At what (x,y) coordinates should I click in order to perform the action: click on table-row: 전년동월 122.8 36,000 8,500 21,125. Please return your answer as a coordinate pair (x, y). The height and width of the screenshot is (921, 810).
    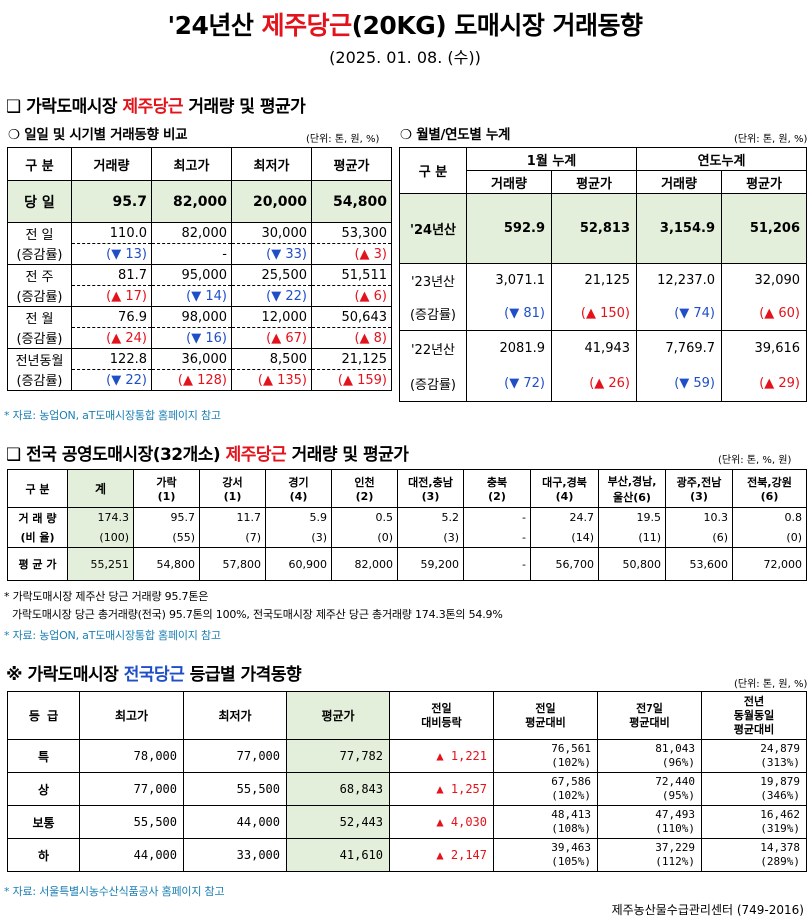
    Looking at the image, I should click on (199, 359).